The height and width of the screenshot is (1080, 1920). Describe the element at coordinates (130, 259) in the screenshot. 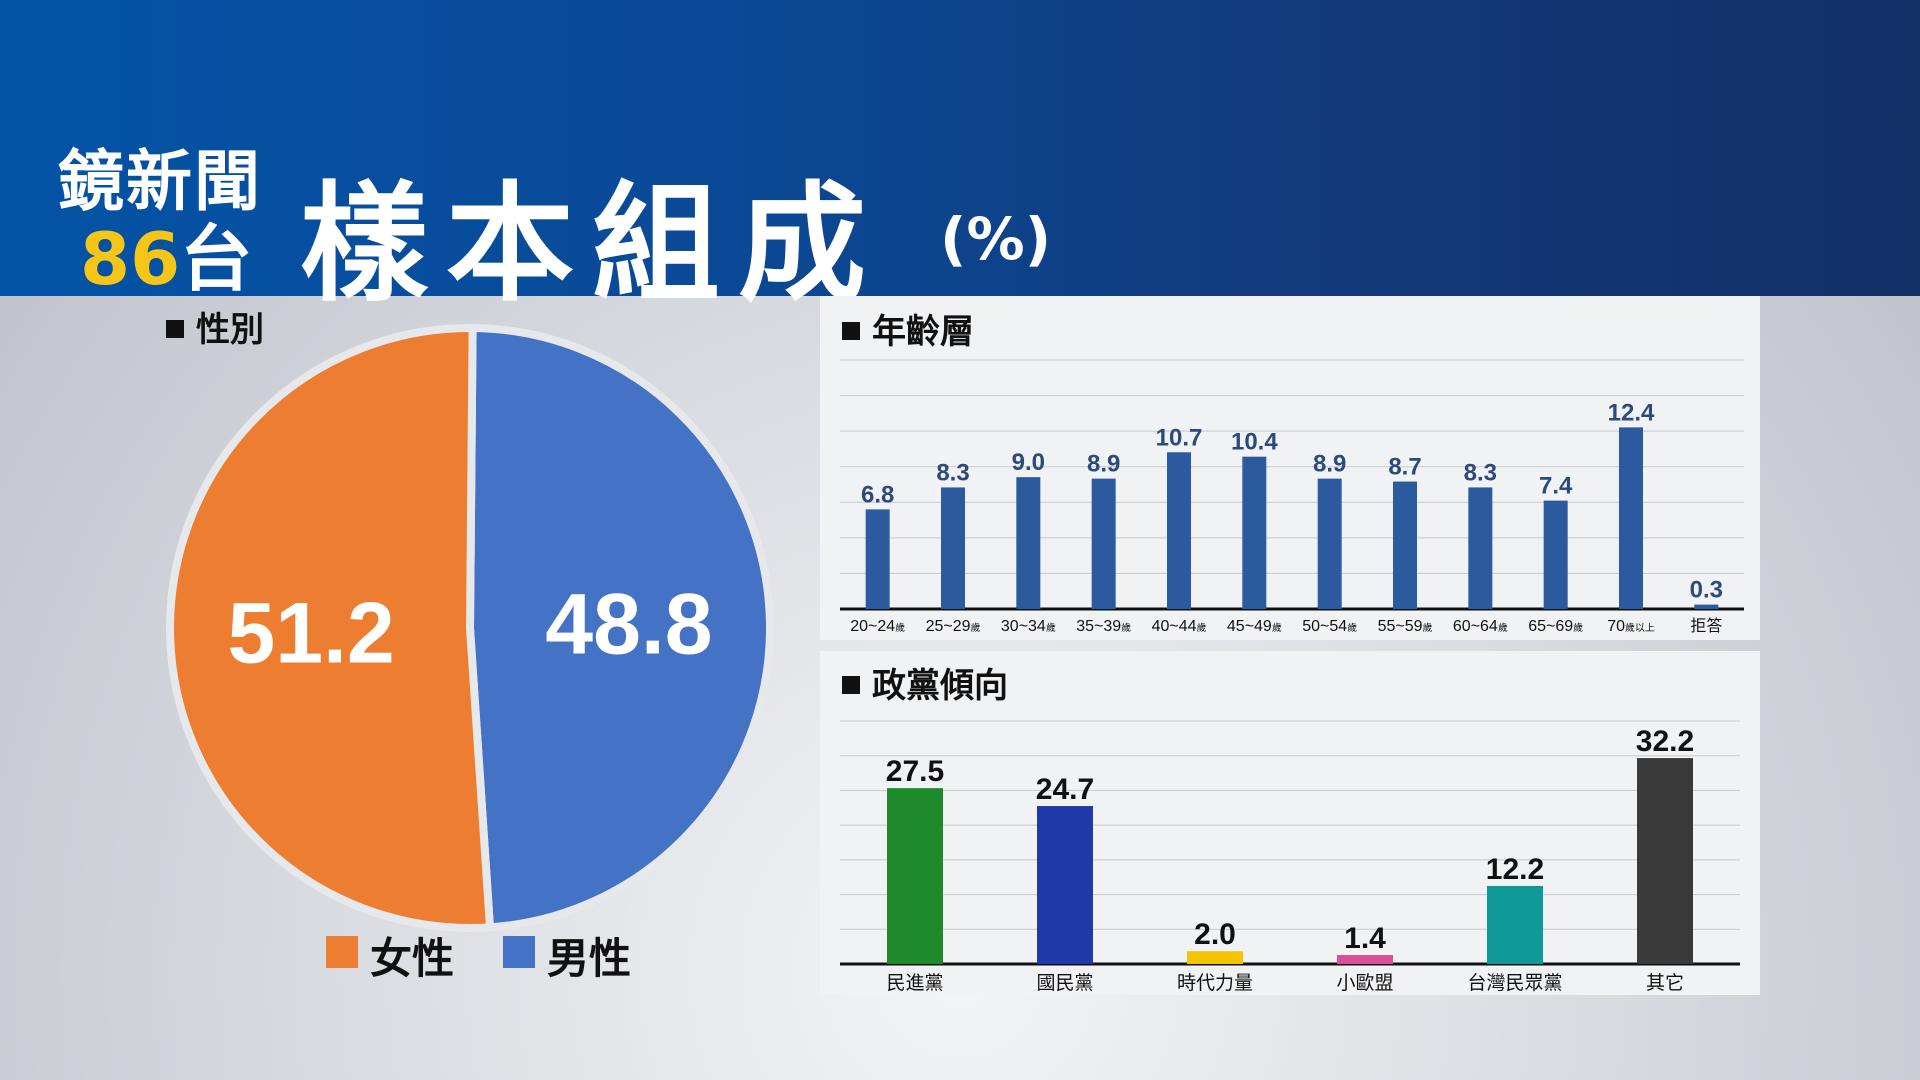

I see `brand-channel-number: 86` at that location.